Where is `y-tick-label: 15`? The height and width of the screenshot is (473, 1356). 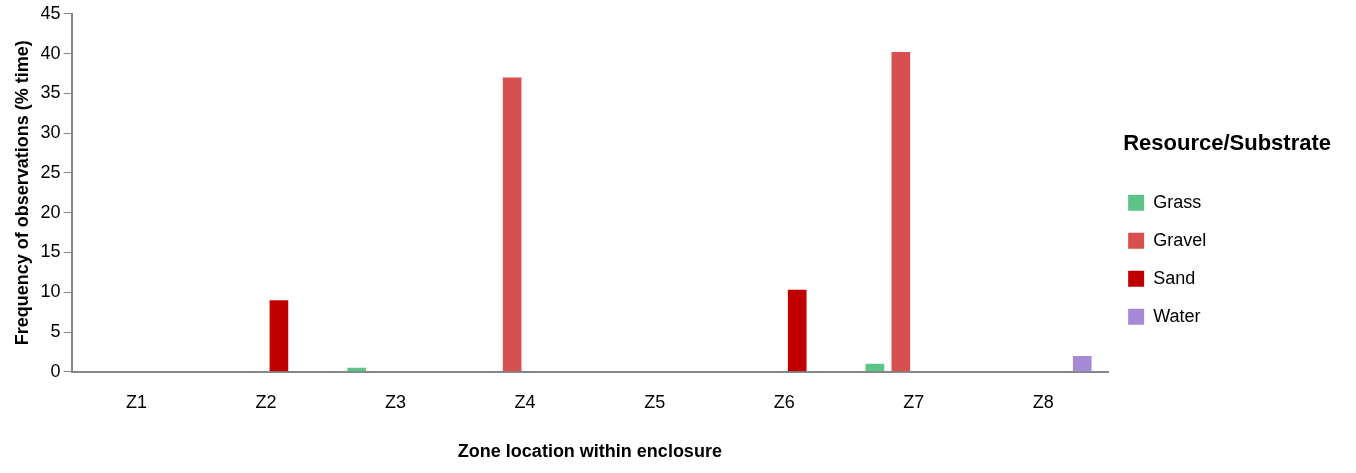
y-tick-label: 15 is located at coordinates (50, 251).